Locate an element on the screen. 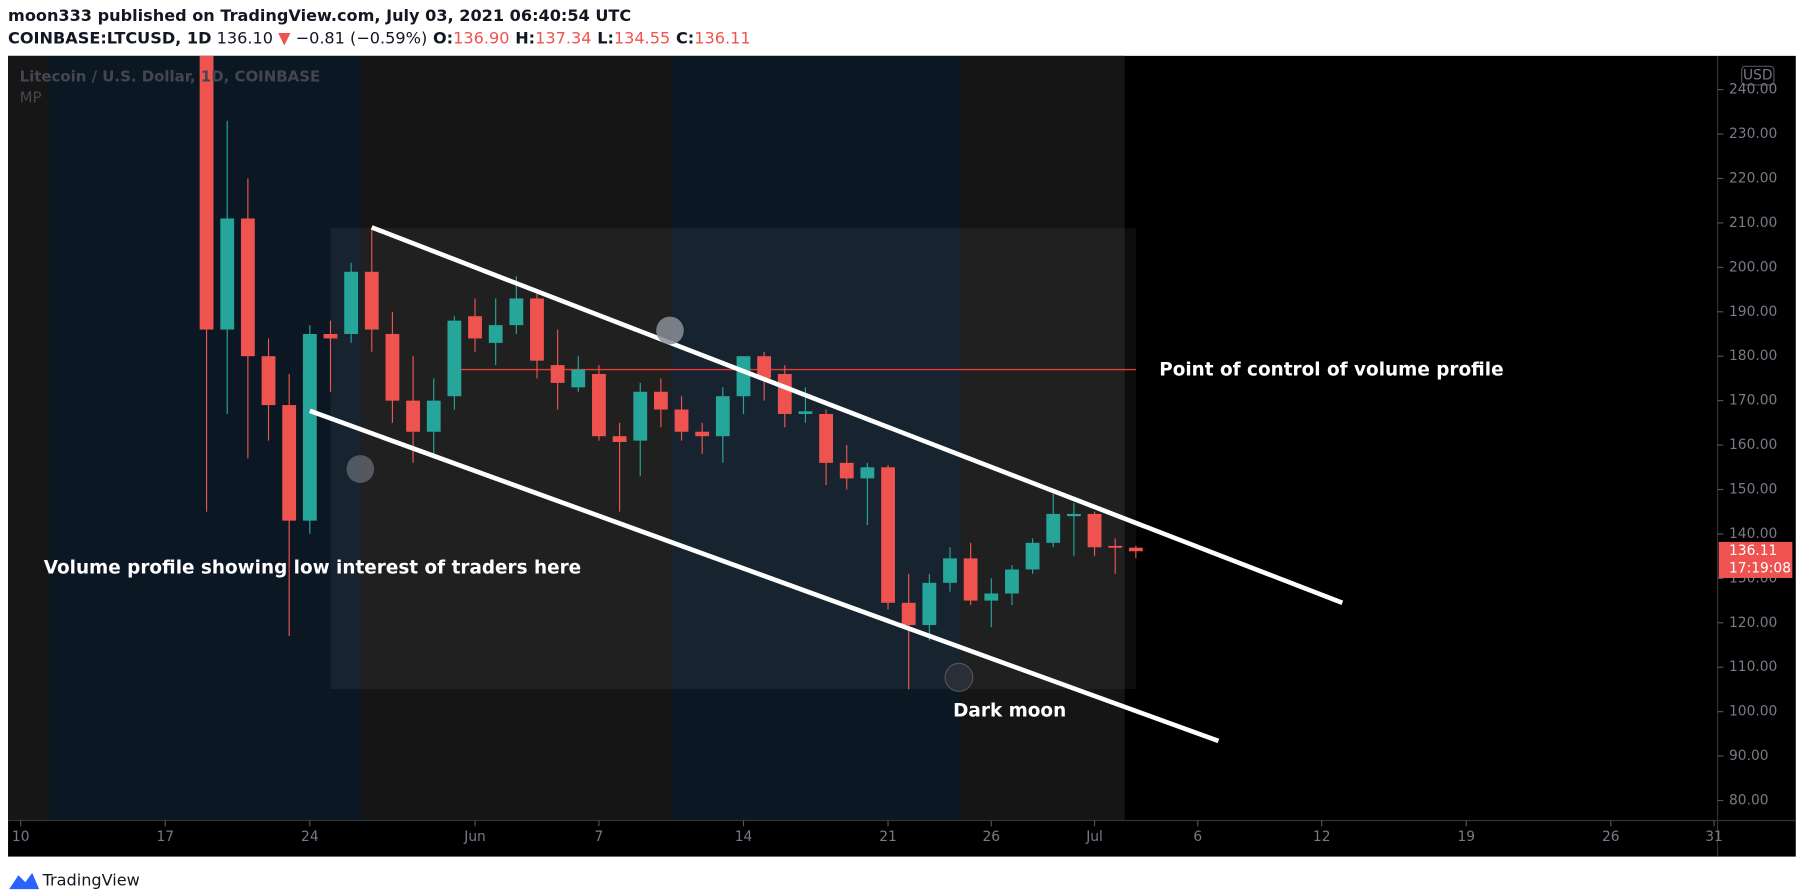 Image resolution: width=1805 pixels, height=895 pixels. ohlc-value: 134.55 is located at coordinates (642, 37).